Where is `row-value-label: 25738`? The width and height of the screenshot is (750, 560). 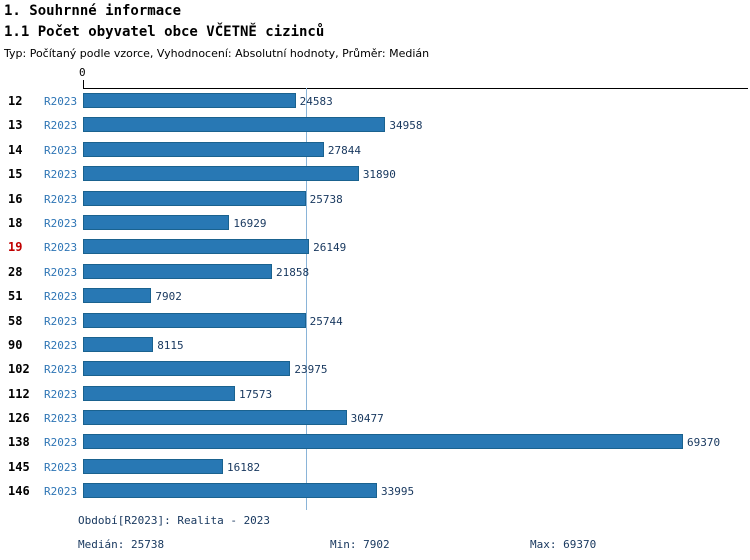 row-value-label: 25738 is located at coordinates (326, 199).